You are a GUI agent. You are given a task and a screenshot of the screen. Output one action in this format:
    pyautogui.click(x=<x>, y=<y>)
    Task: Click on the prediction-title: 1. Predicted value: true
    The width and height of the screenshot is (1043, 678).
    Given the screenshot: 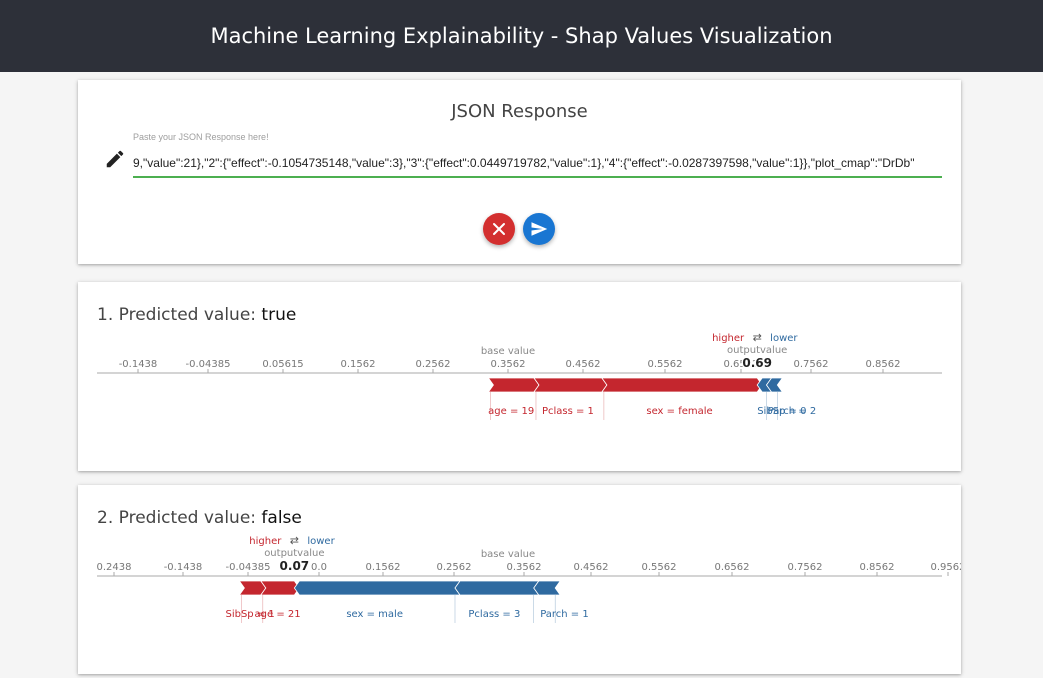 What is the action you would take?
    pyautogui.click(x=196, y=315)
    